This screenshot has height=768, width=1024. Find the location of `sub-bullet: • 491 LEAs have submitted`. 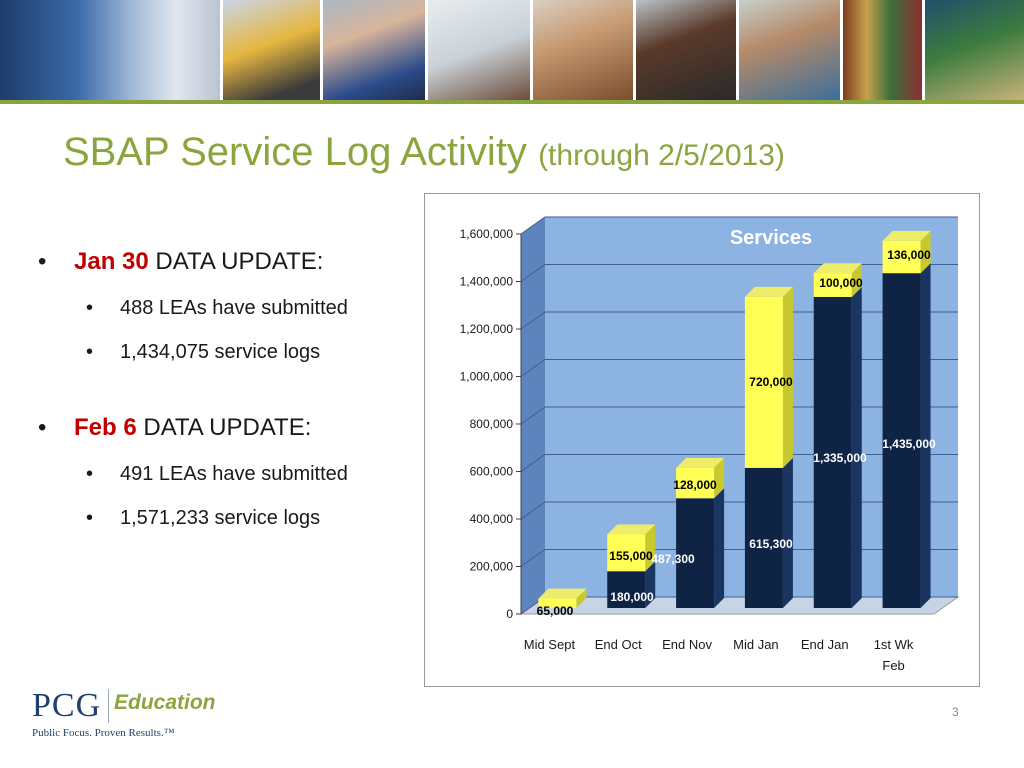

sub-bullet: • 491 LEAs have submitted is located at coordinates (223, 474).